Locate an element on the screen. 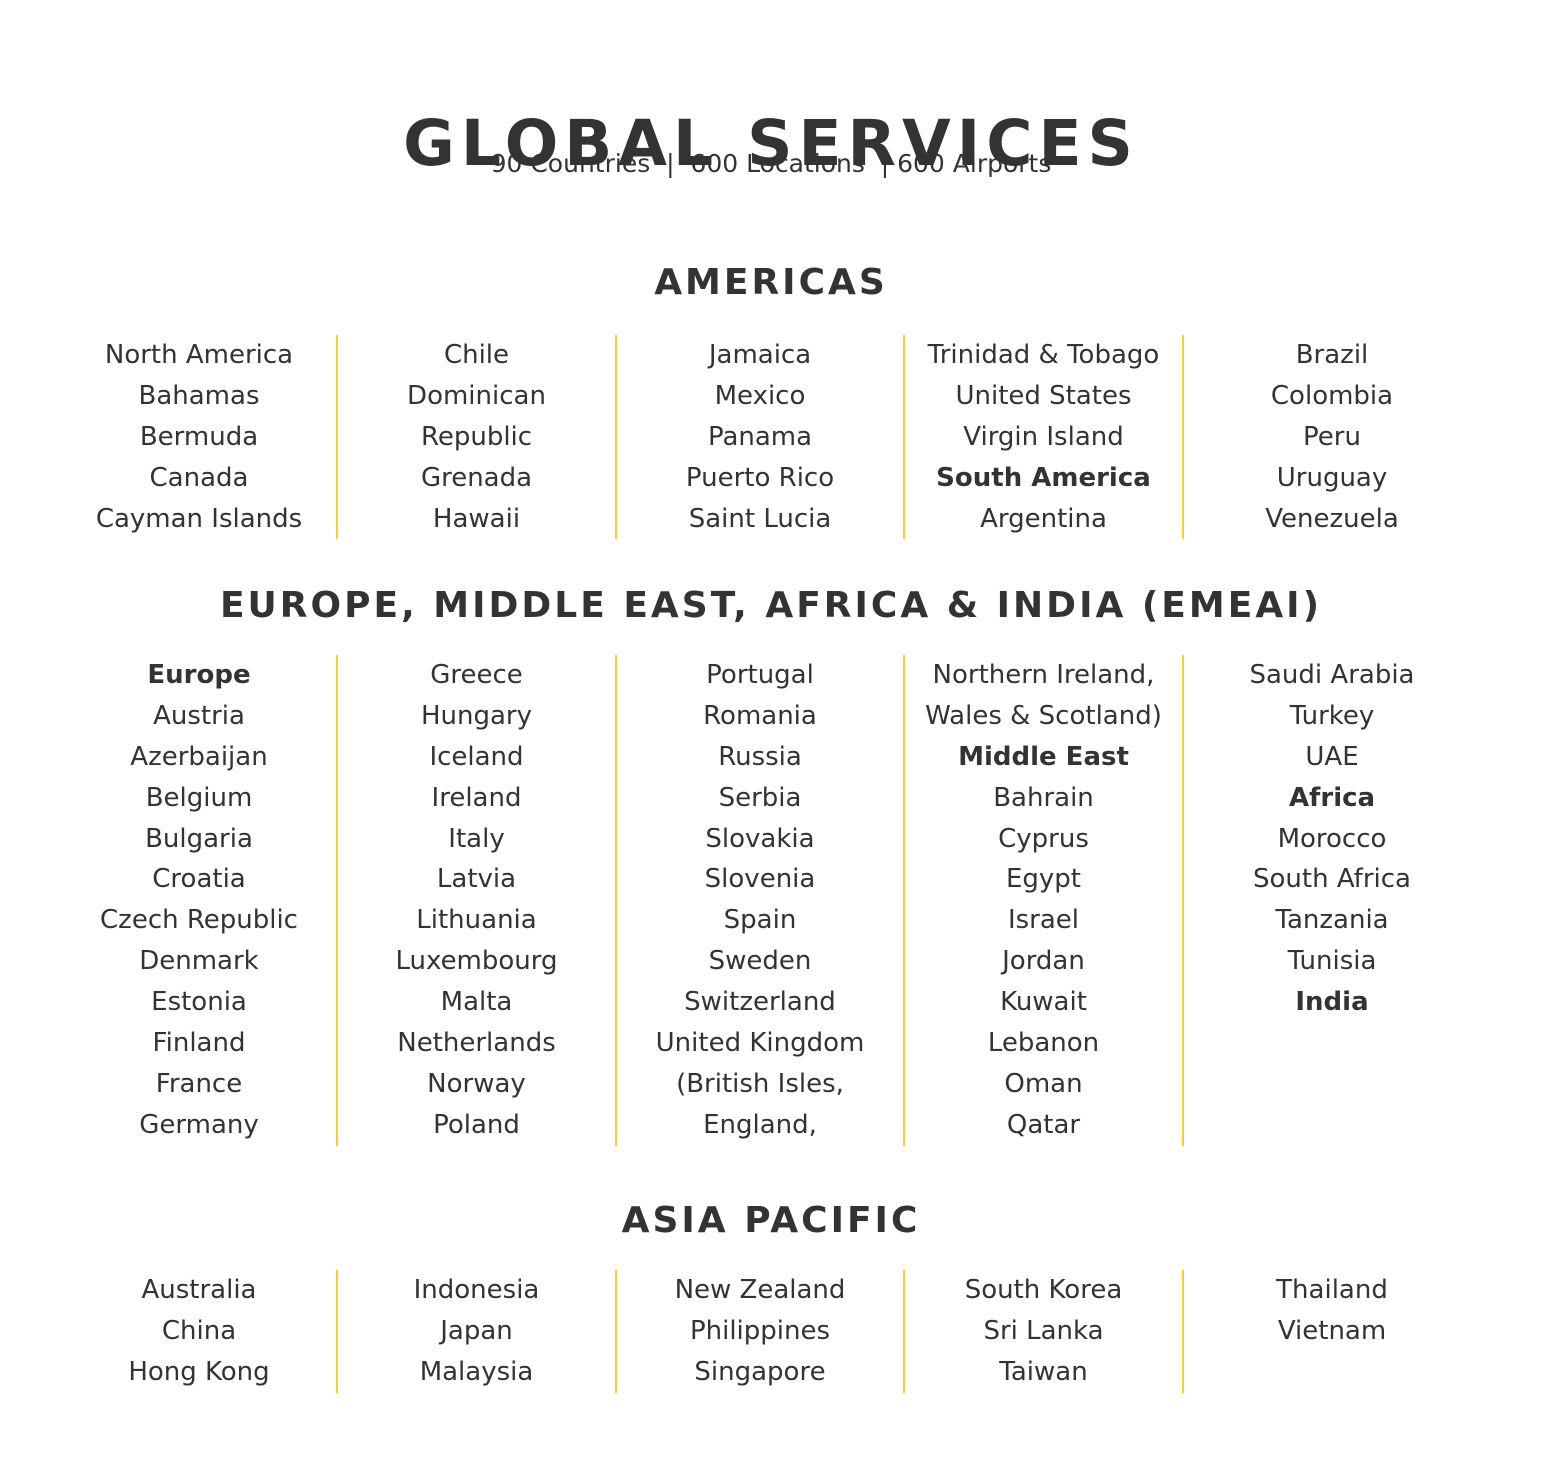 This screenshot has width=1542, height=1458. country-item: Austria is located at coordinates (199, 715).